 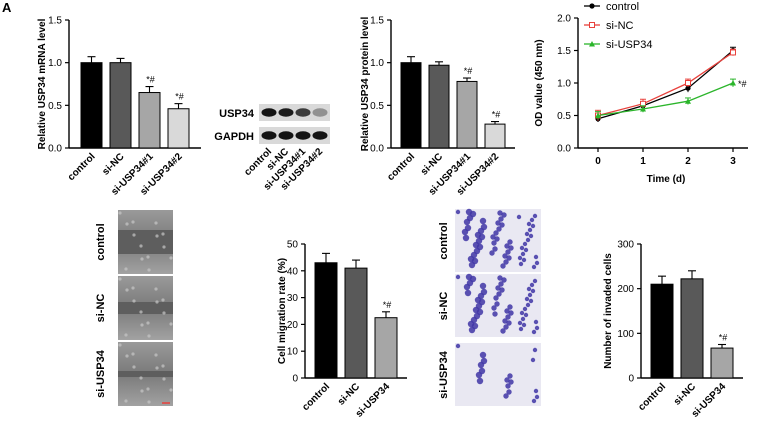 I want to click on panel-label: A, so click(x=7, y=7).